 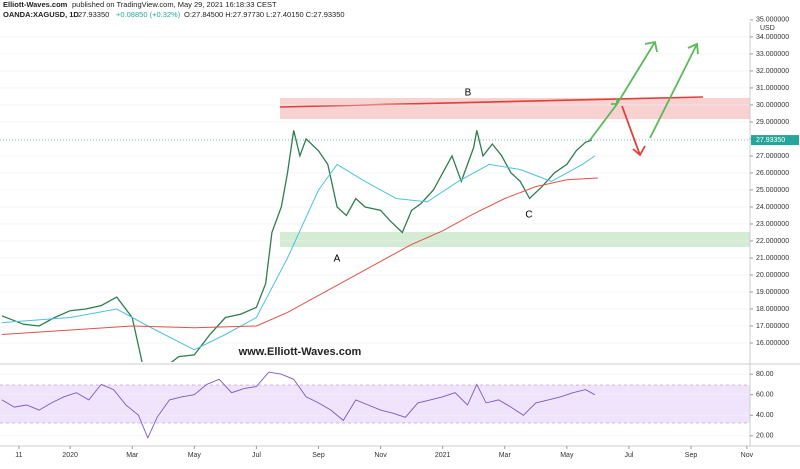 I want to click on last-price-label: 27.93350, so click(x=770, y=140).